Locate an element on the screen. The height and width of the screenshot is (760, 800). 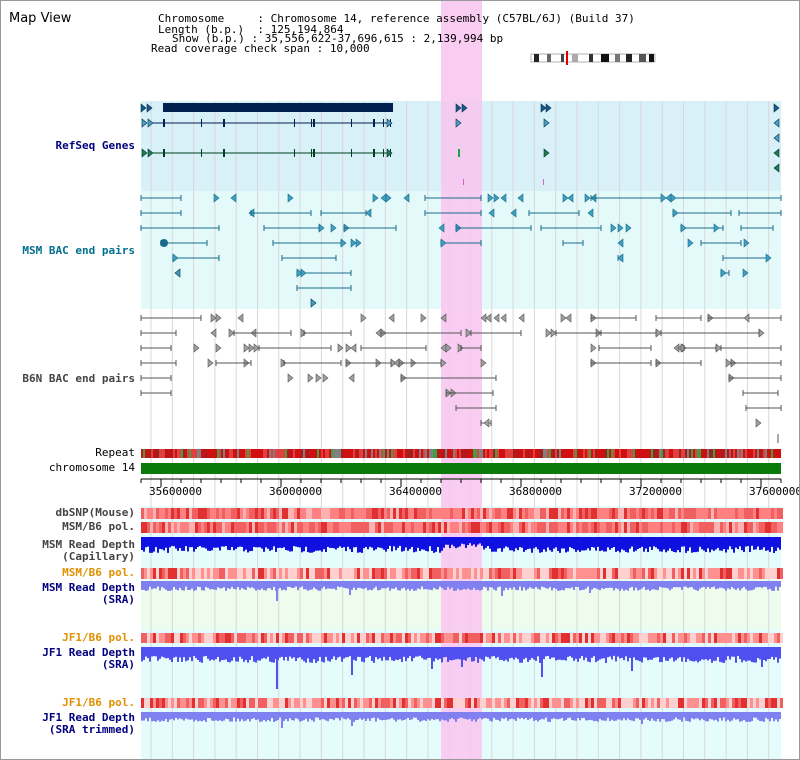
track-label-jf1-depth-trimmed: JF1 Read Depth (SRA trimmed) is located at coordinates (88, 724).